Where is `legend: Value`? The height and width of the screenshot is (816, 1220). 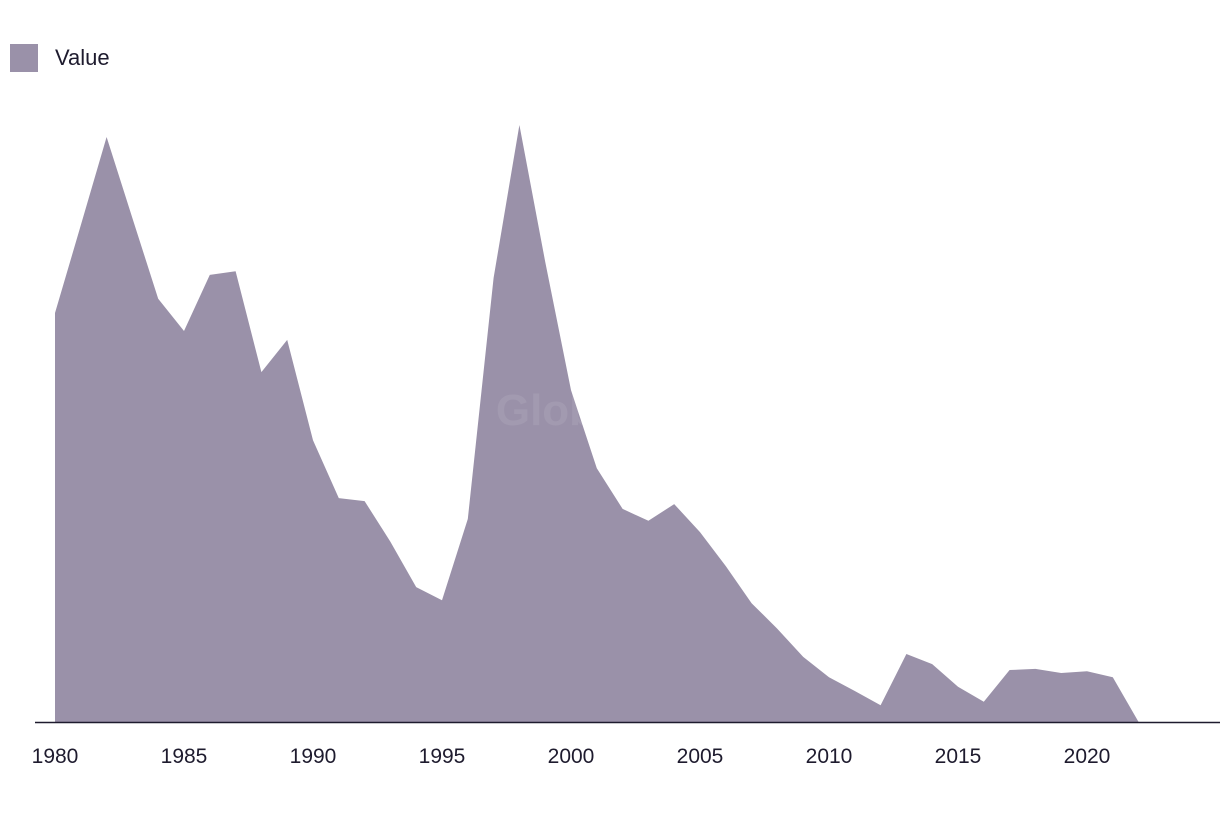 legend: Value is located at coordinates (60, 58).